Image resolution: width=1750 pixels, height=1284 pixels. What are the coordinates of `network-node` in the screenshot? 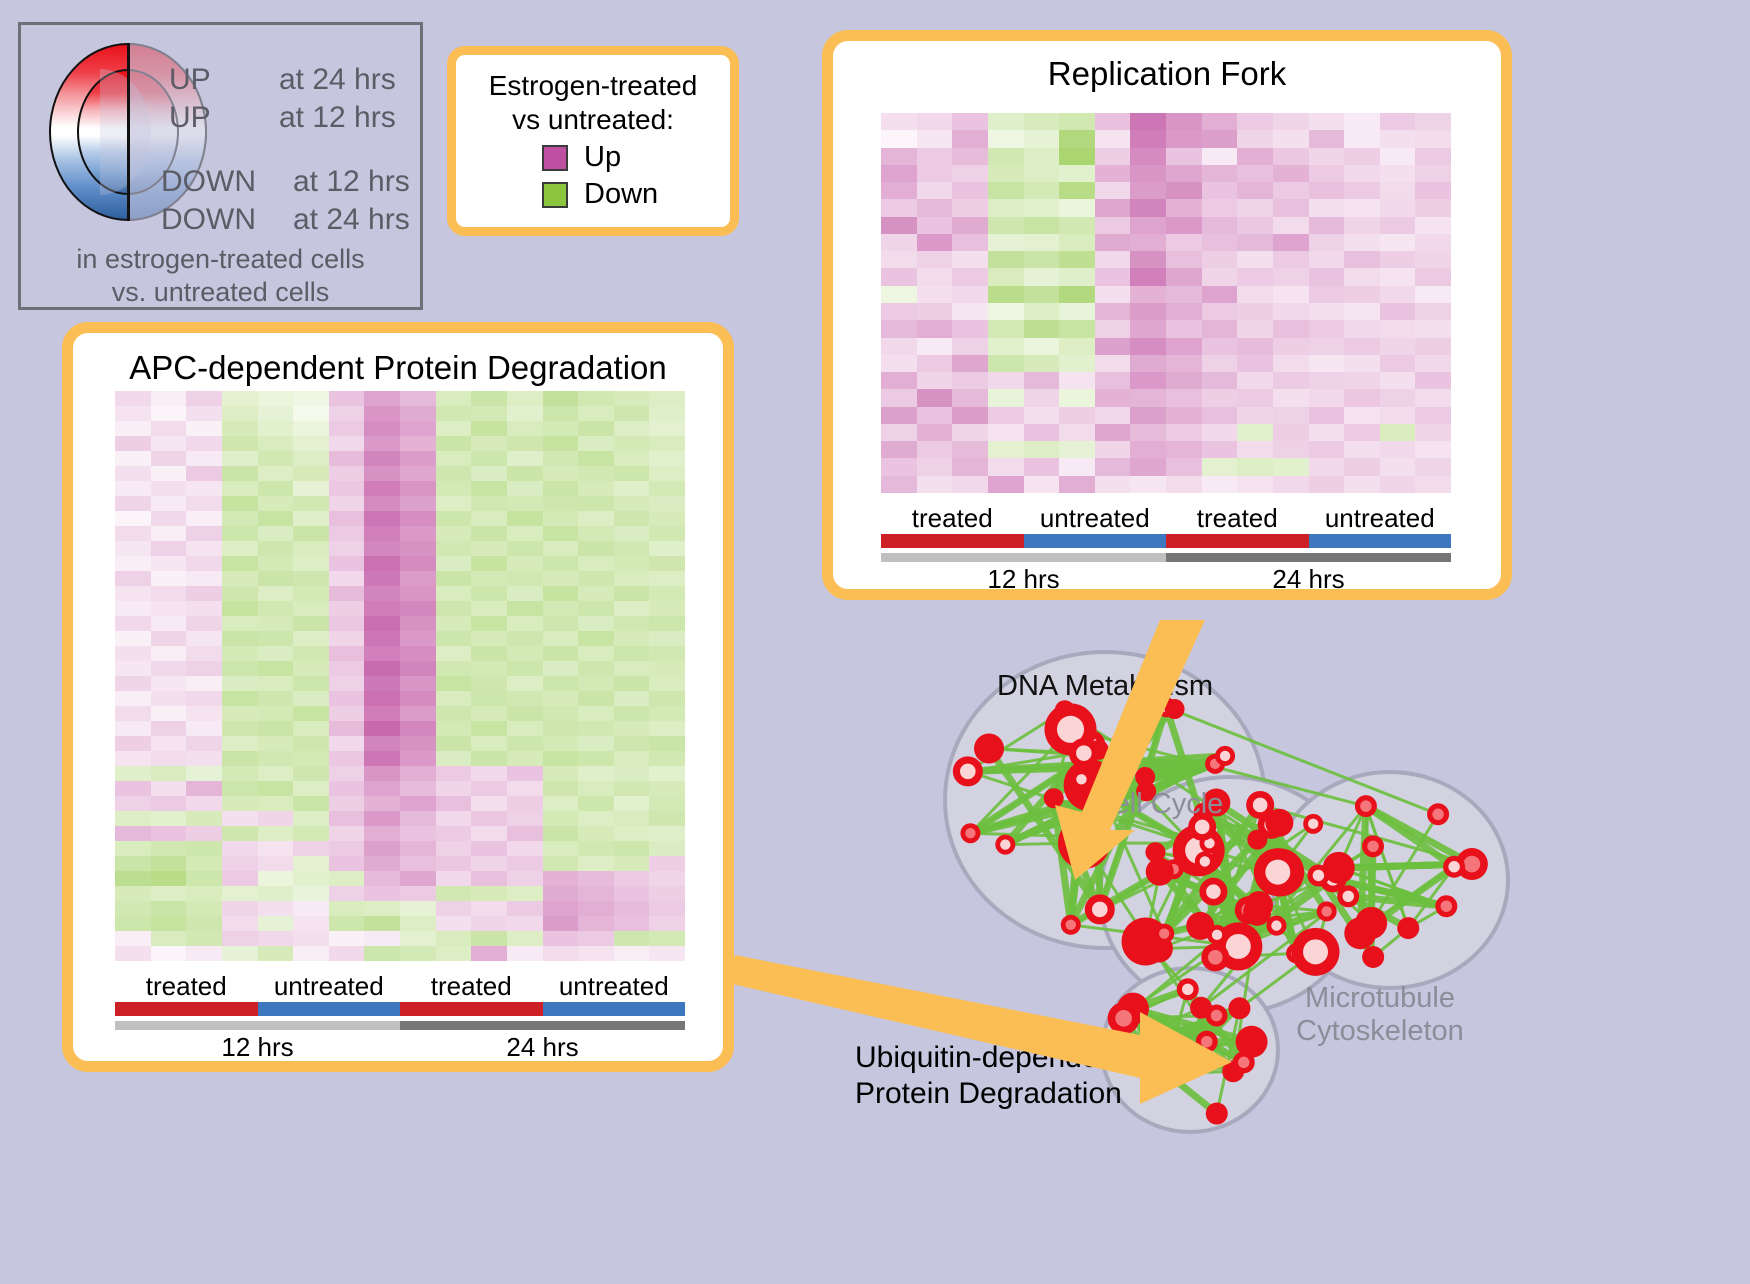 It's located at (1279, 823).